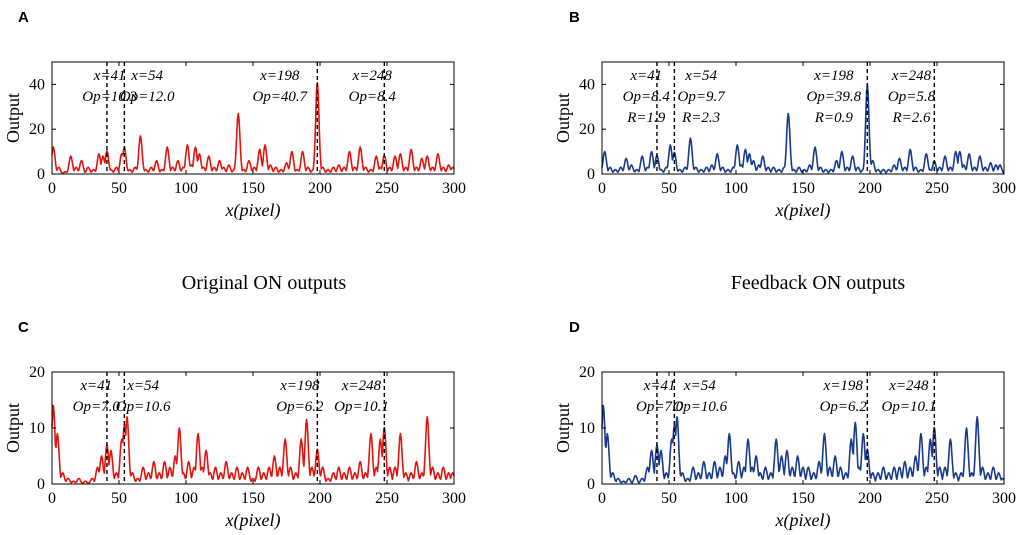 The height and width of the screenshot is (535, 1021). I want to click on panel-letter: D, so click(574, 327).